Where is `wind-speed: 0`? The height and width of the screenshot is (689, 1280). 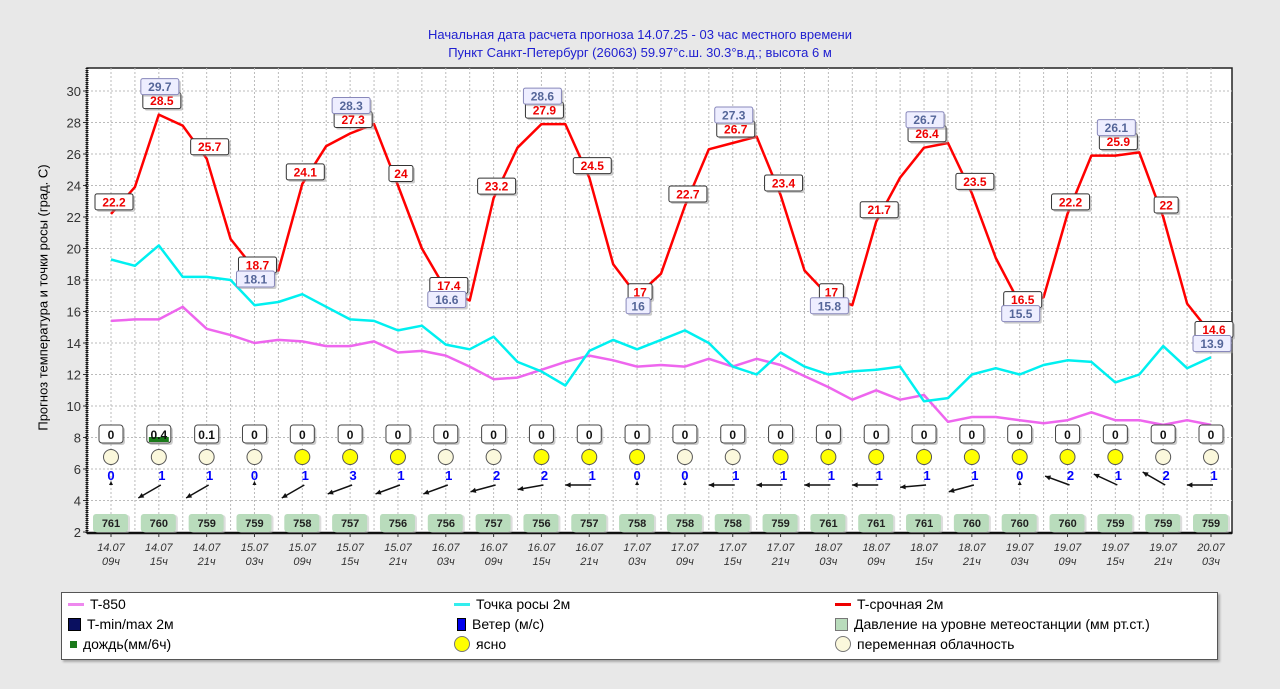 wind-speed: 0 is located at coordinates (684, 475).